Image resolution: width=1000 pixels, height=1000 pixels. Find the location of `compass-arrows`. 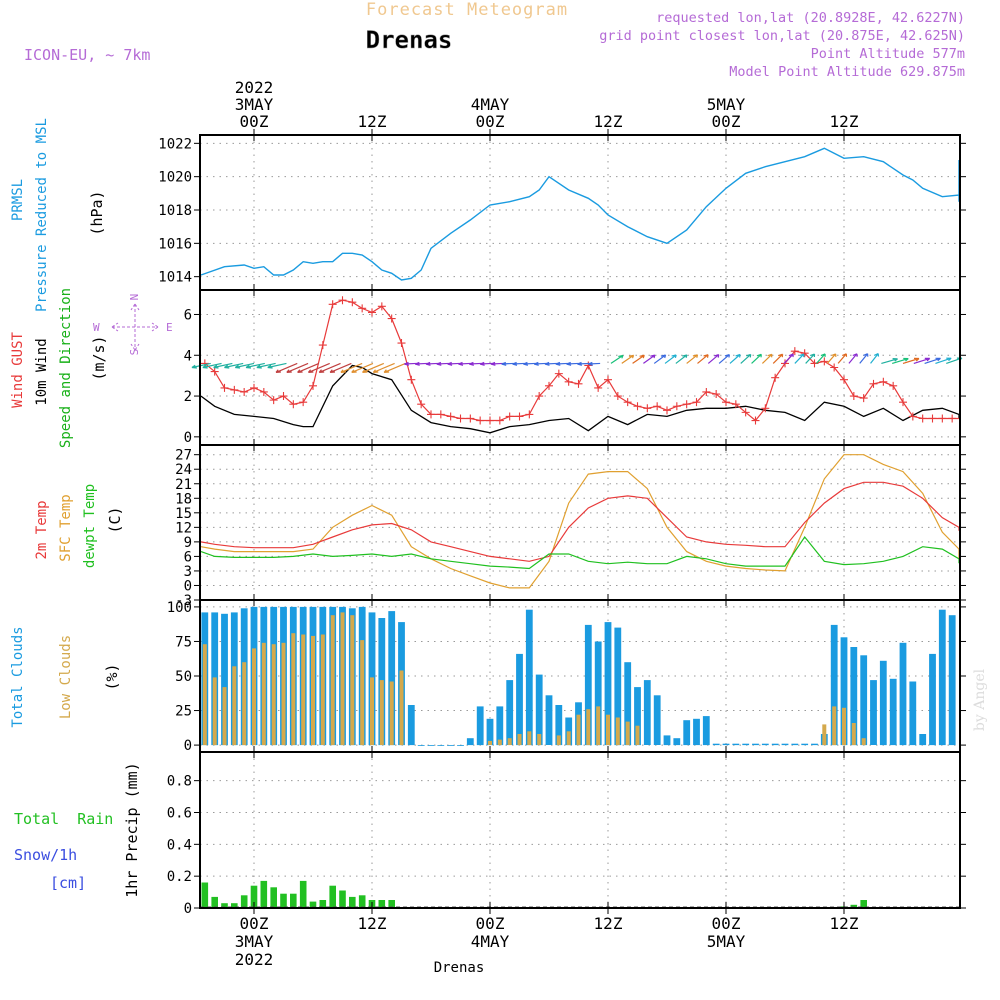

compass-arrows is located at coordinates (135, 327).